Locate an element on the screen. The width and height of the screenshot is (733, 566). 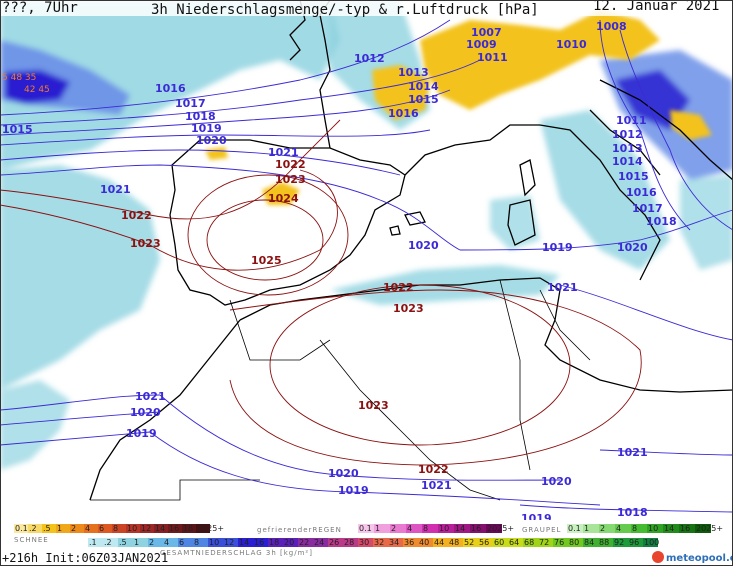
coastline-sardinia is located at coordinates (521, 222).